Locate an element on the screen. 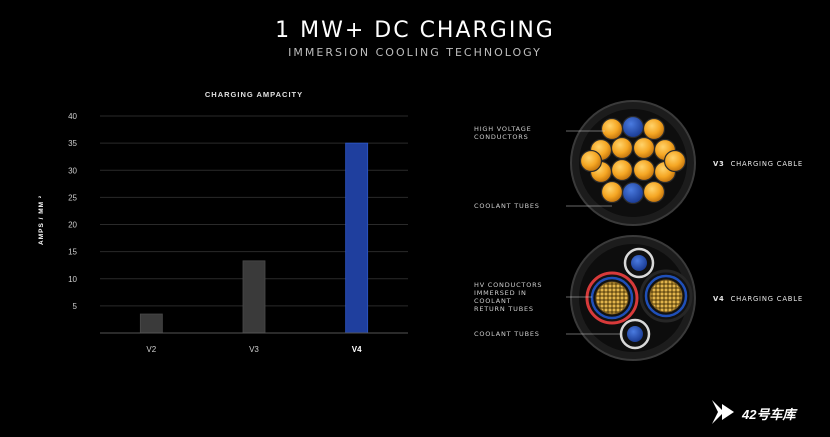  page-title: 1 MW+ DC CHARGING is located at coordinates (415, 30).